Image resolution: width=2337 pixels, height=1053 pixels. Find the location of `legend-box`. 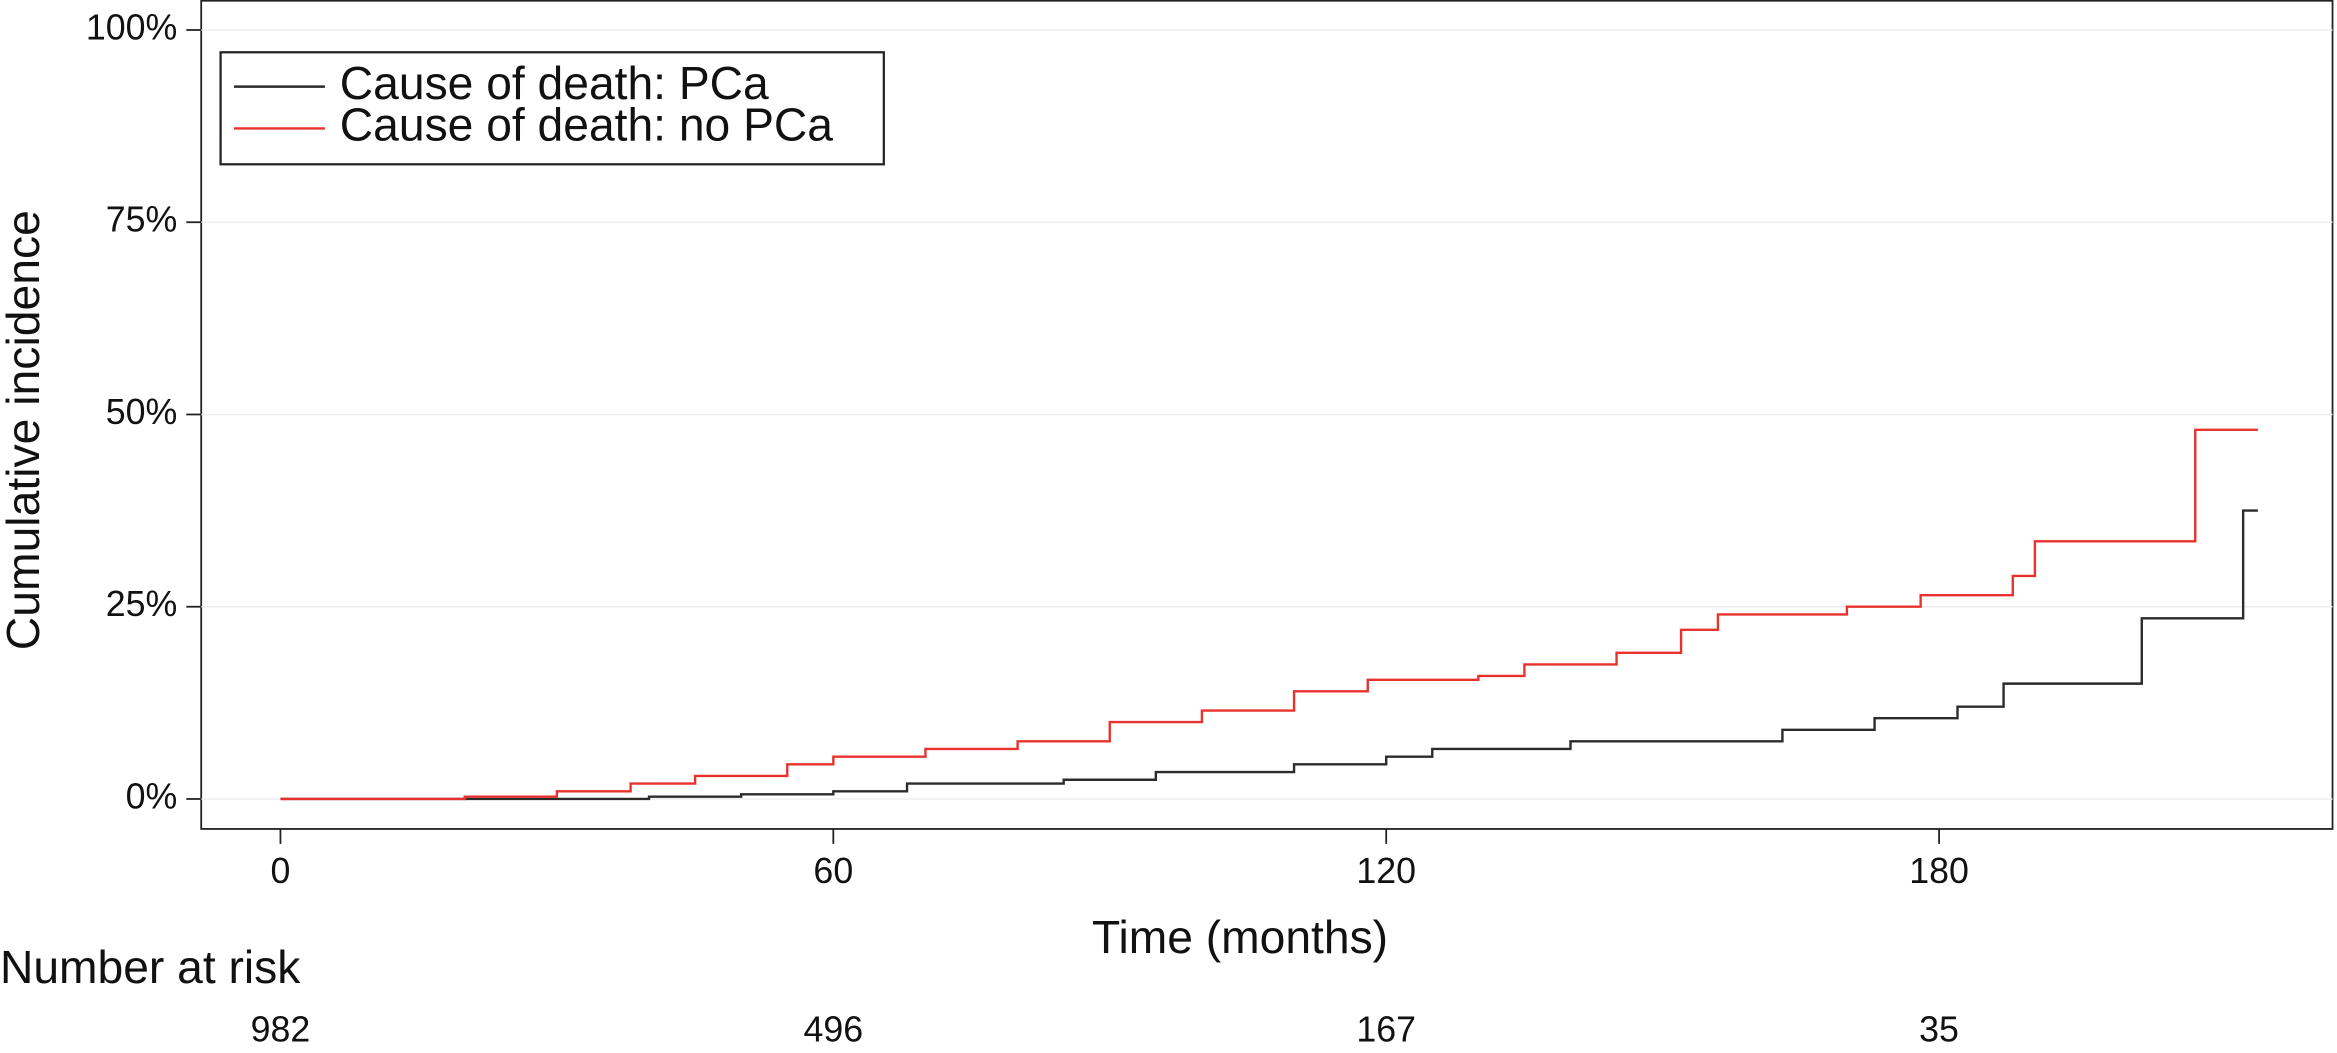

legend-box is located at coordinates (552, 108).